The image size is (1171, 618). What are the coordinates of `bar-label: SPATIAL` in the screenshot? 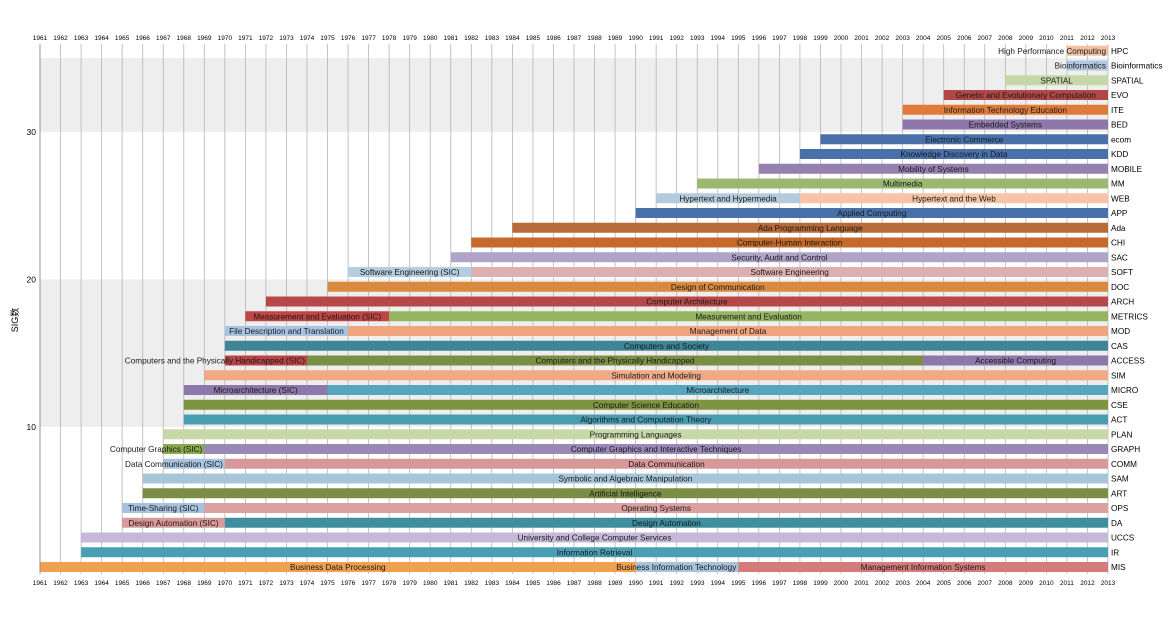 It's located at (1056, 80).